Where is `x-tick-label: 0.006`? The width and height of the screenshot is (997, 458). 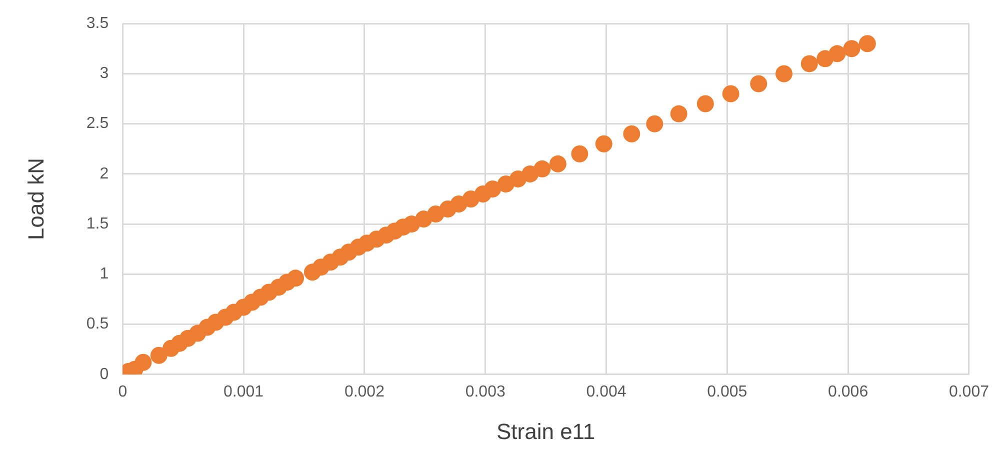 x-tick-label: 0.006 is located at coordinates (848, 391).